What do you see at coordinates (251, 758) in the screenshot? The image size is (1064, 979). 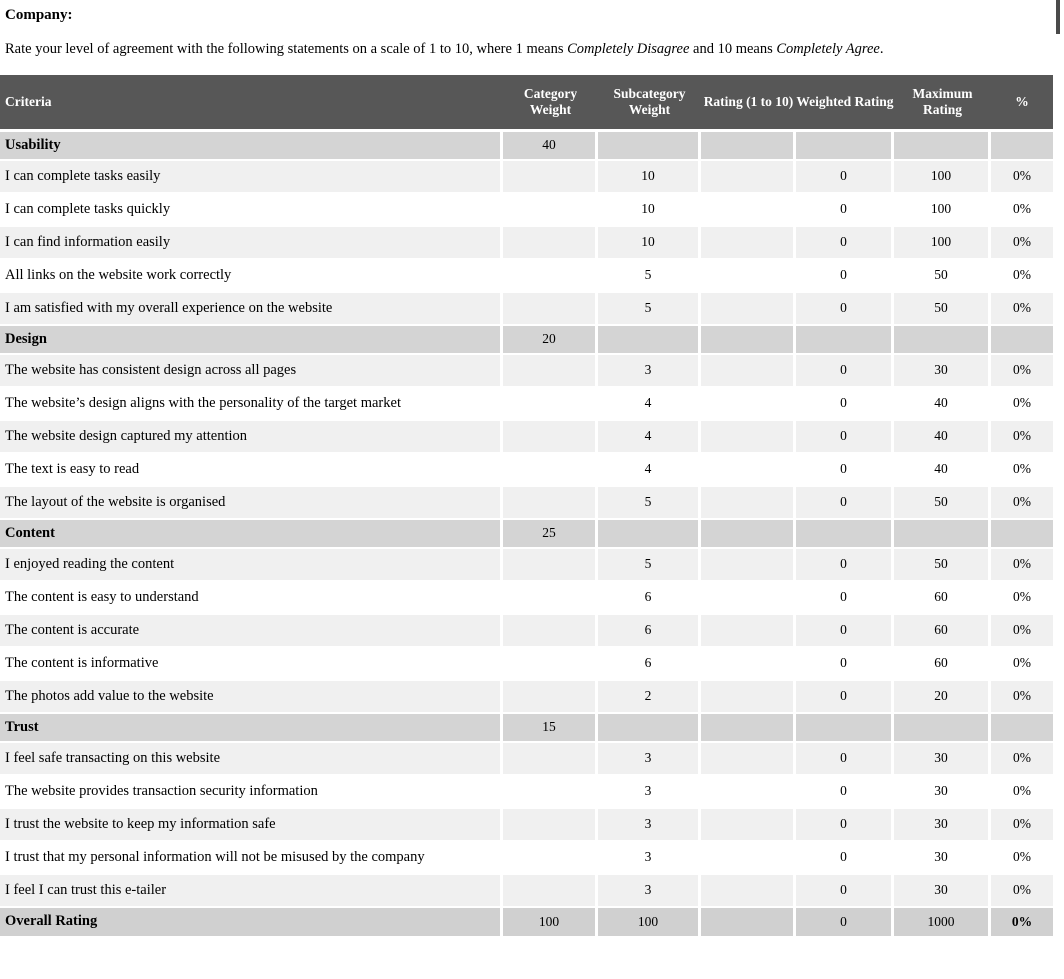 I see `criteria-cell: I feel safe transacting on this website` at bounding box center [251, 758].